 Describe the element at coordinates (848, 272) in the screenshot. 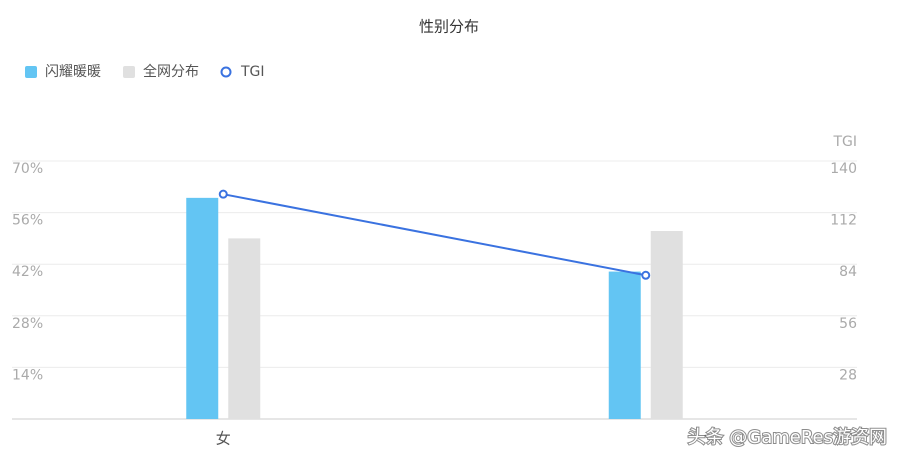

I see `y2-tick-label: 84` at that location.